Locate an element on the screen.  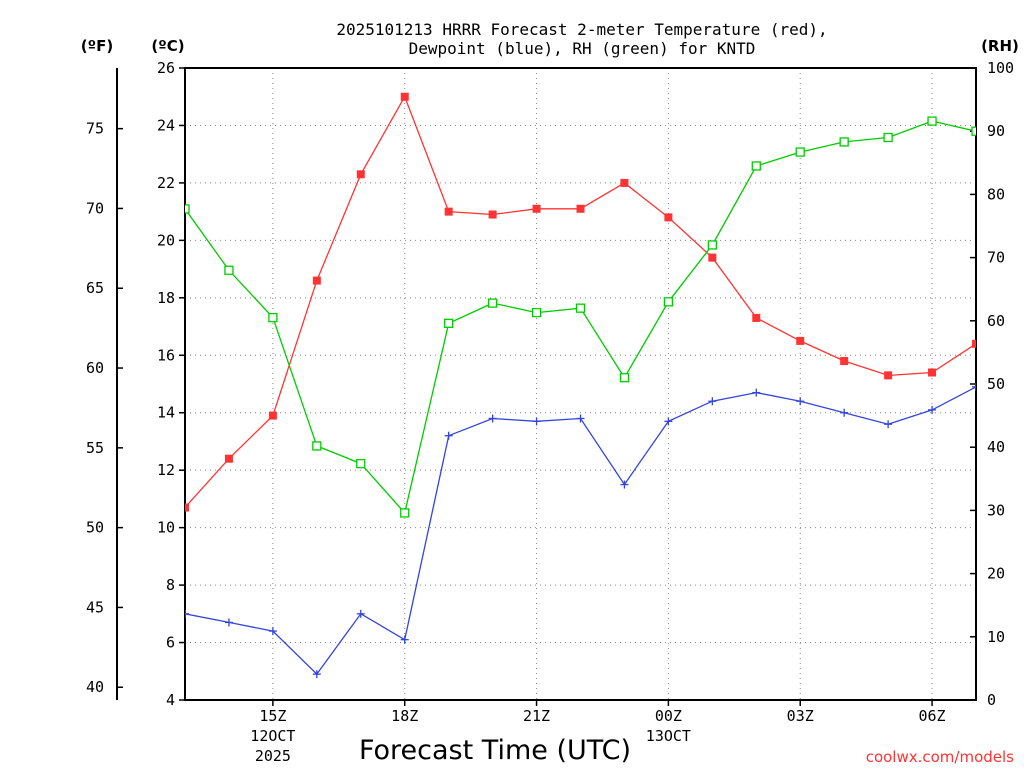
celsius-tick-label: 14 is located at coordinates (166, 413).